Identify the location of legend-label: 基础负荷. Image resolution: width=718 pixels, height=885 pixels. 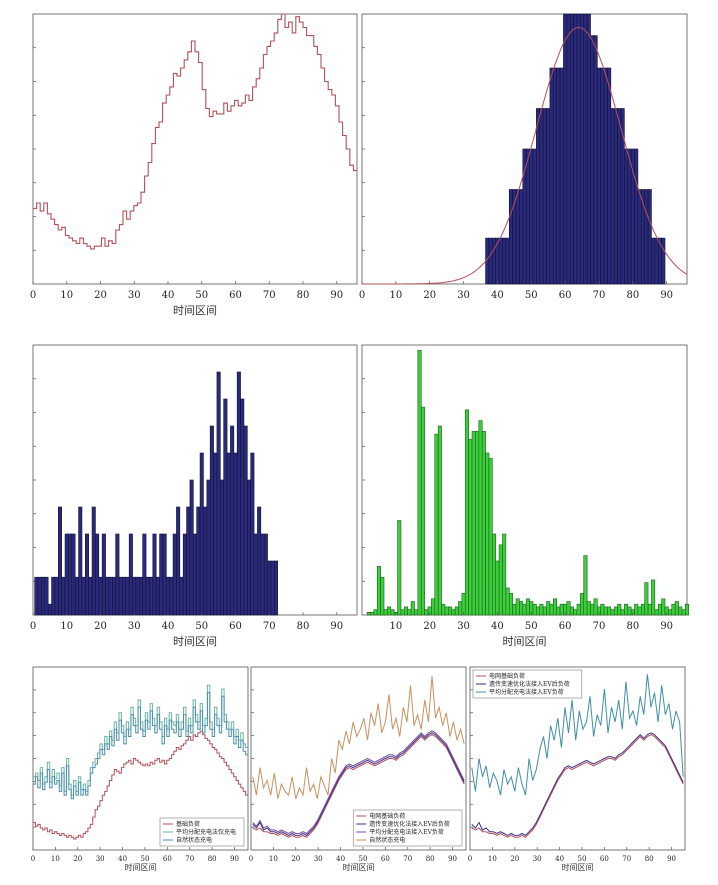
(188, 824).